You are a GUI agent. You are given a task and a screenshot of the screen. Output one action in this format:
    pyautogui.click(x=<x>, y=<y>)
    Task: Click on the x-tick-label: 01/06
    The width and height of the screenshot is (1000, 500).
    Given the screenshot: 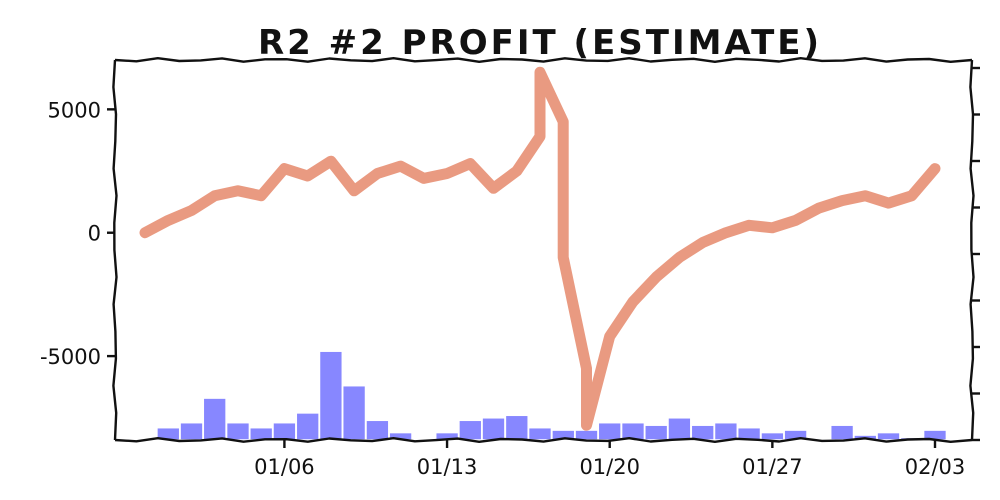 What is the action you would take?
    pyautogui.click(x=284, y=467)
    